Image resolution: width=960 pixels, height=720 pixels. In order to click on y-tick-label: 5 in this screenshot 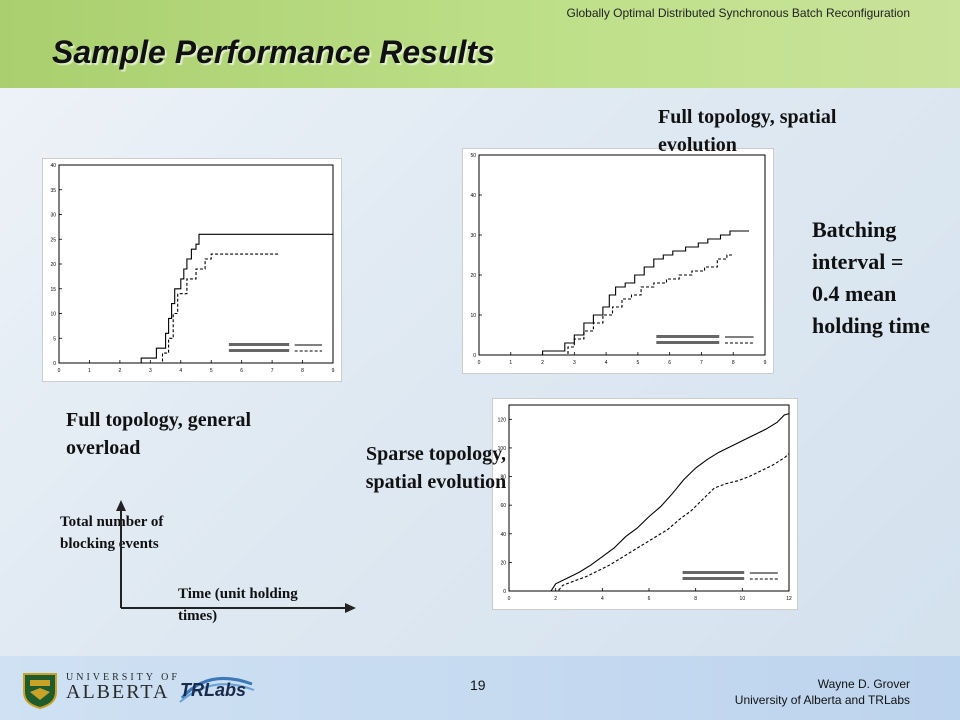, I will do `click(54, 339)`.